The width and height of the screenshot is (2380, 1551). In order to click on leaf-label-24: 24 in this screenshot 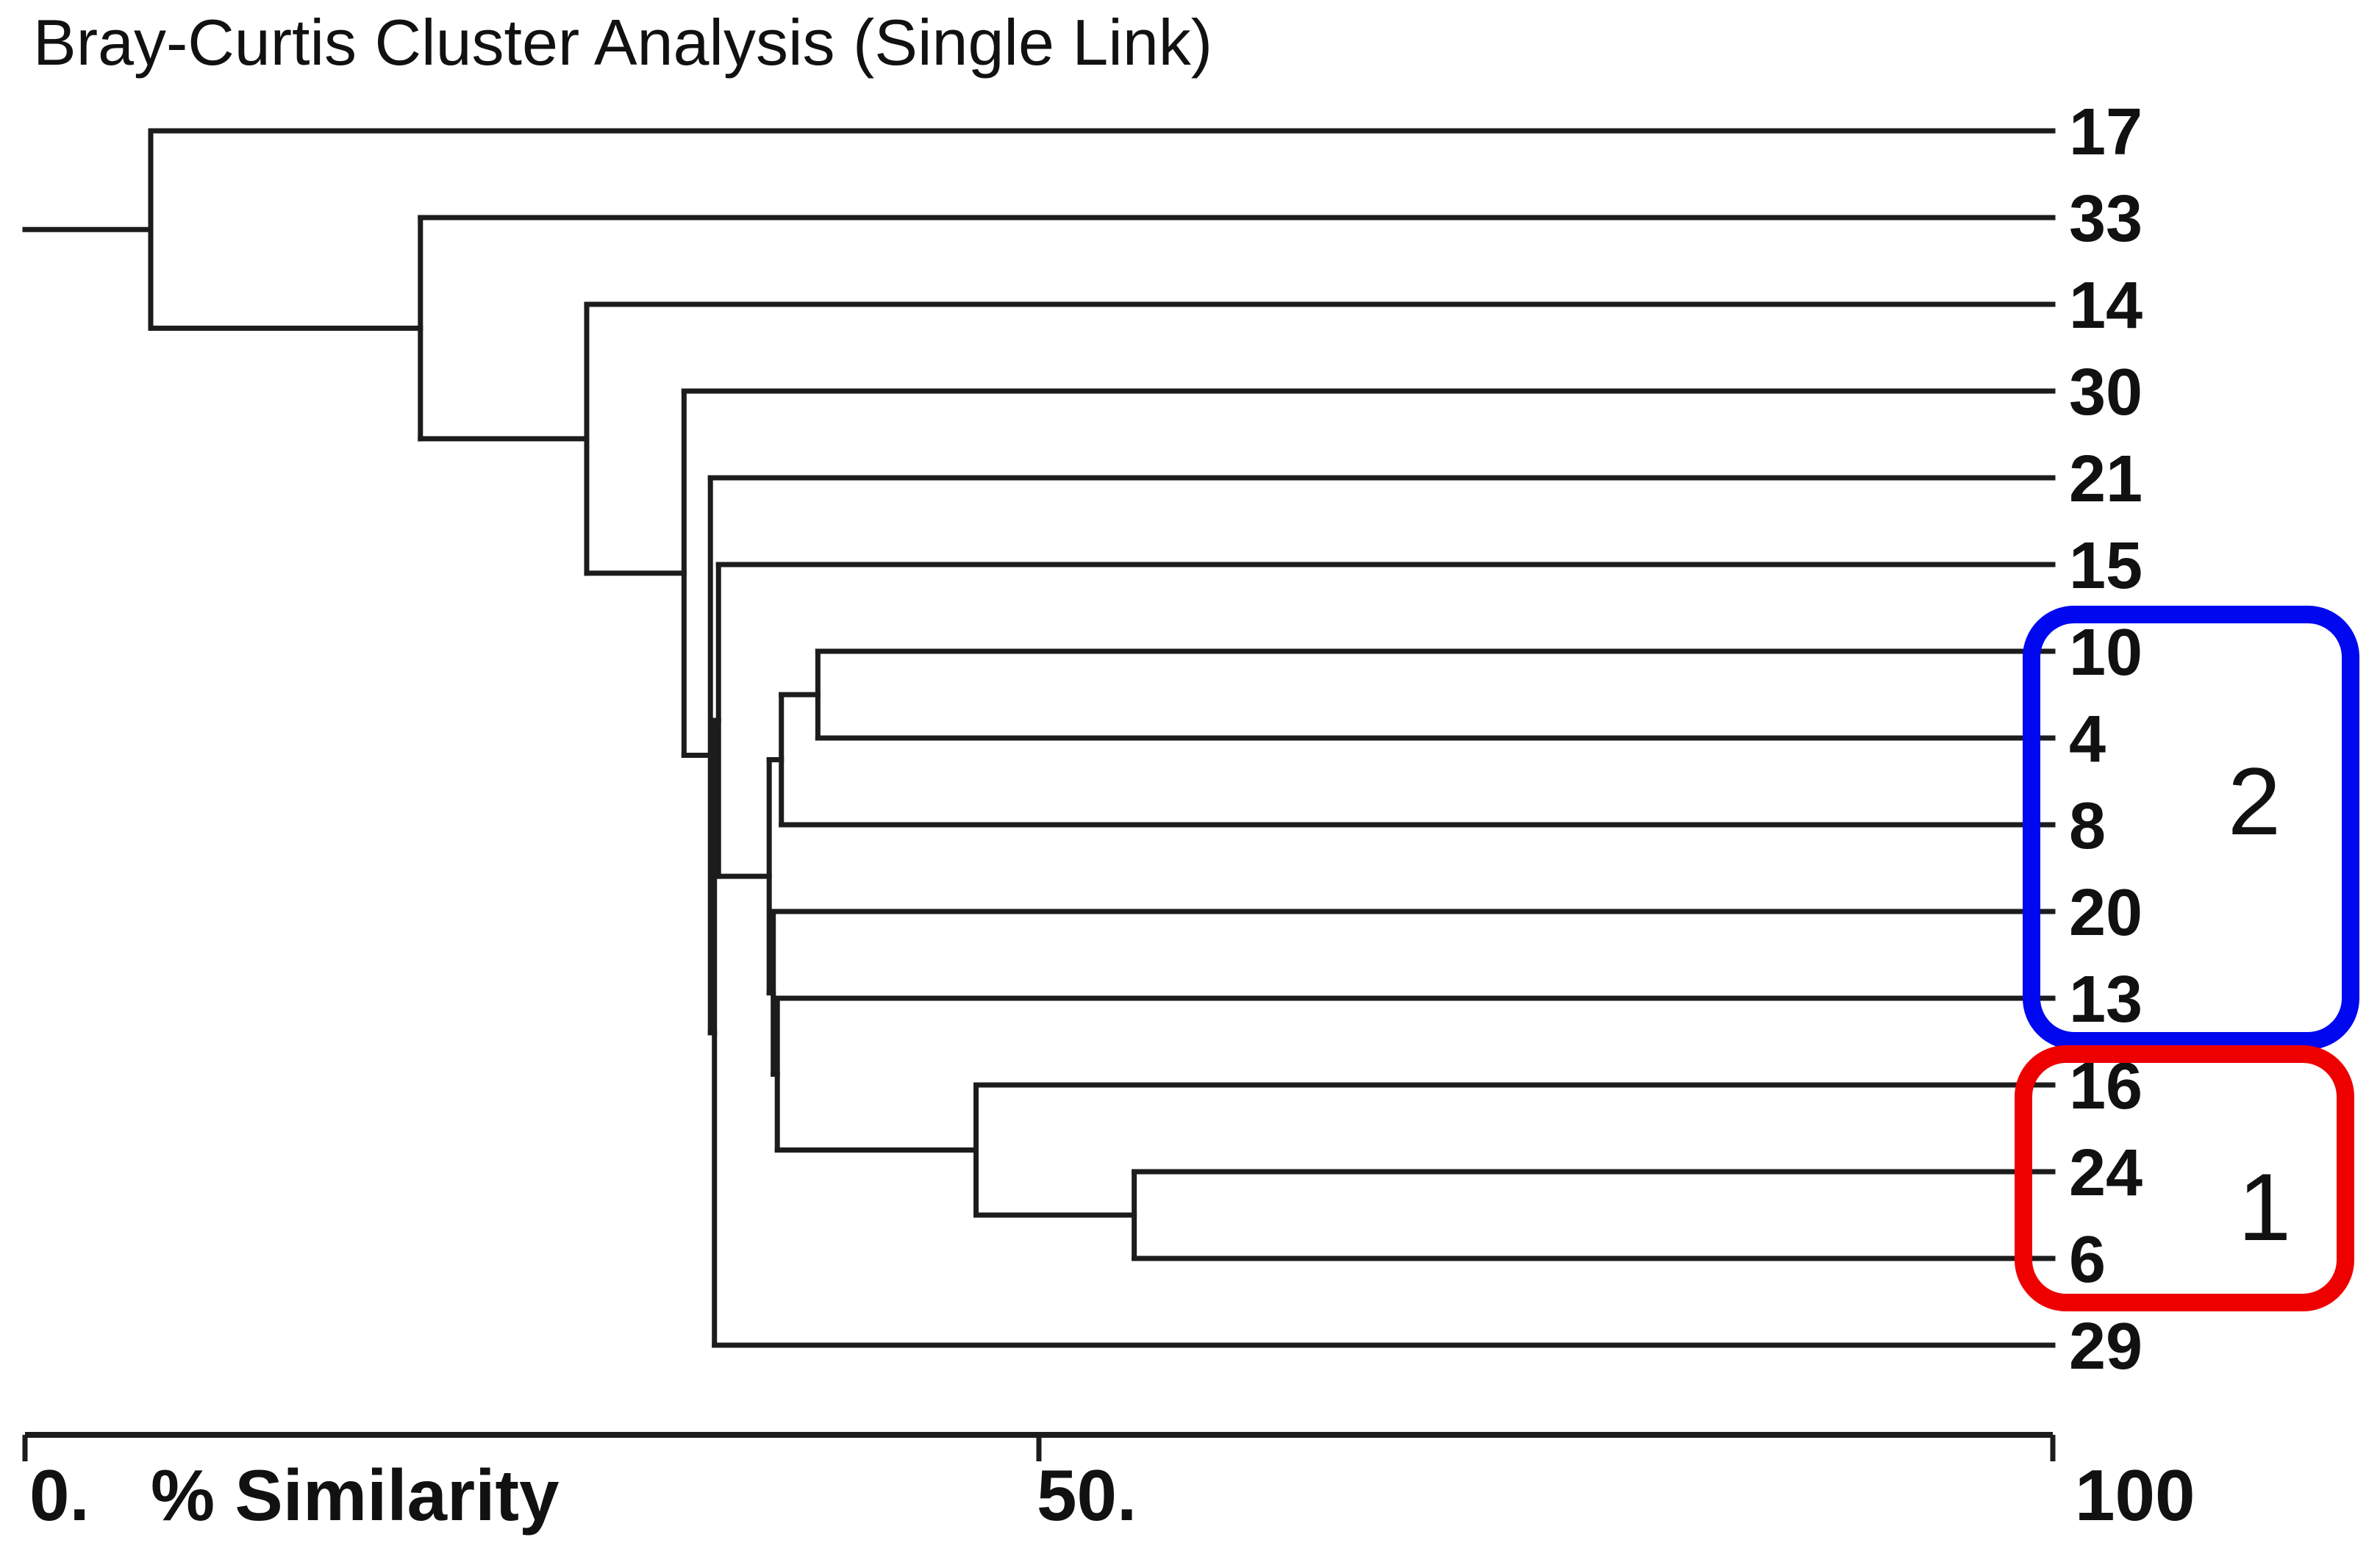, I will do `click(2106, 1173)`.